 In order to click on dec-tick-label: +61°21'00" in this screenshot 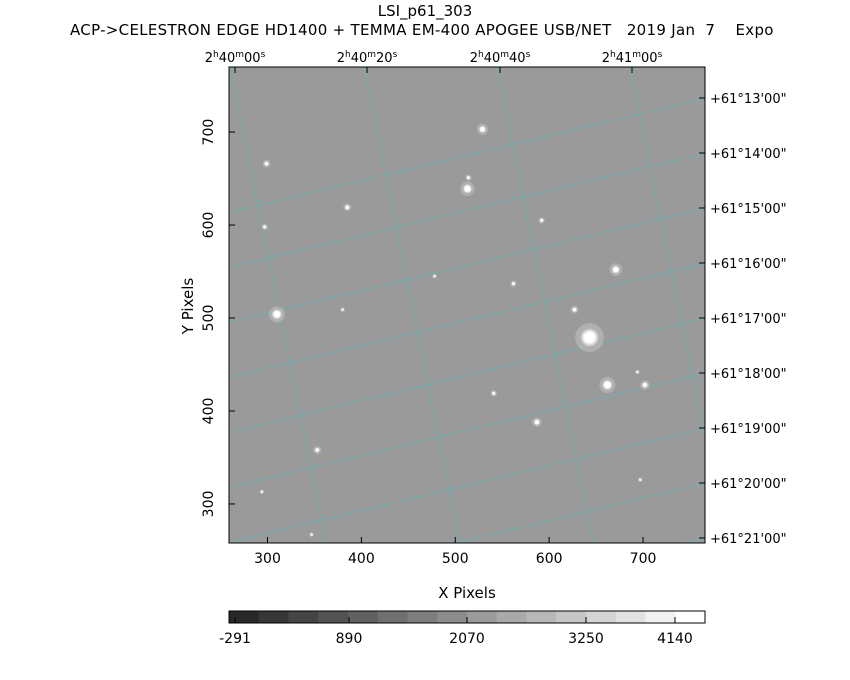, I will do `click(748, 539)`.